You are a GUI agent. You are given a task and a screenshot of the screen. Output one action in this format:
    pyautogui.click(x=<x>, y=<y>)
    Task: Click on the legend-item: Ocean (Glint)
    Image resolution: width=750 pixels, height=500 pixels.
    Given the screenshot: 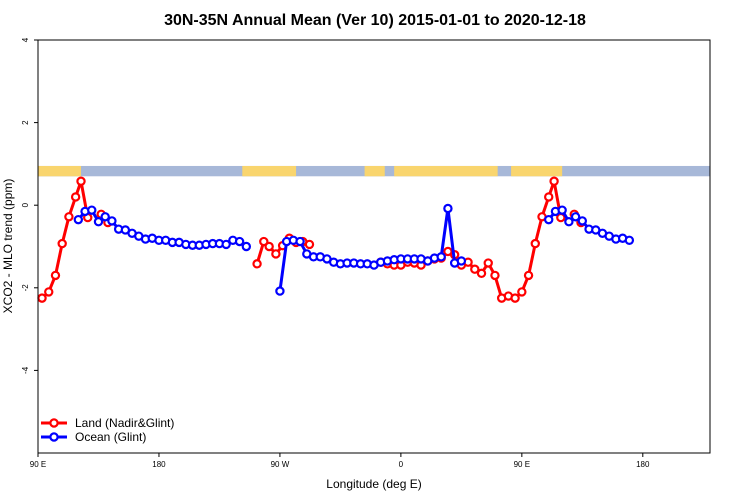 What is the action you would take?
    pyautogui.click(x=93, y=437)
    